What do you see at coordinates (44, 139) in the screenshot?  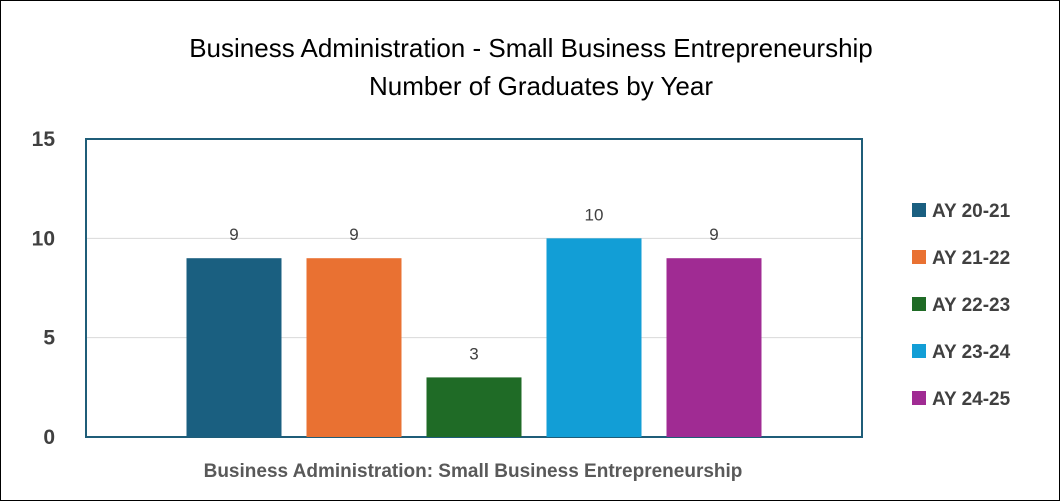 I see `y-tick-label-15: 15` at bounding box center [44, 139].